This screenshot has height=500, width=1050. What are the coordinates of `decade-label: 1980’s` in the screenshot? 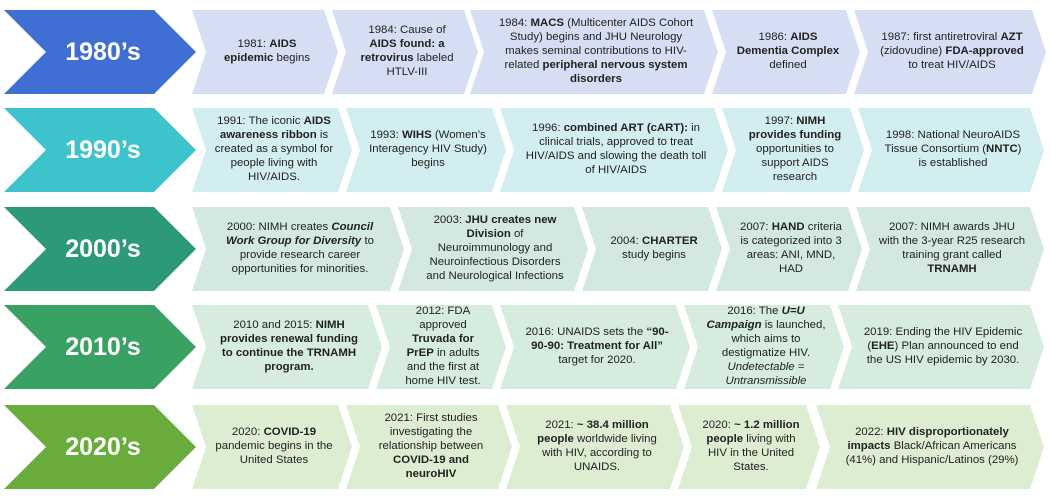 It's located at (103, 51).